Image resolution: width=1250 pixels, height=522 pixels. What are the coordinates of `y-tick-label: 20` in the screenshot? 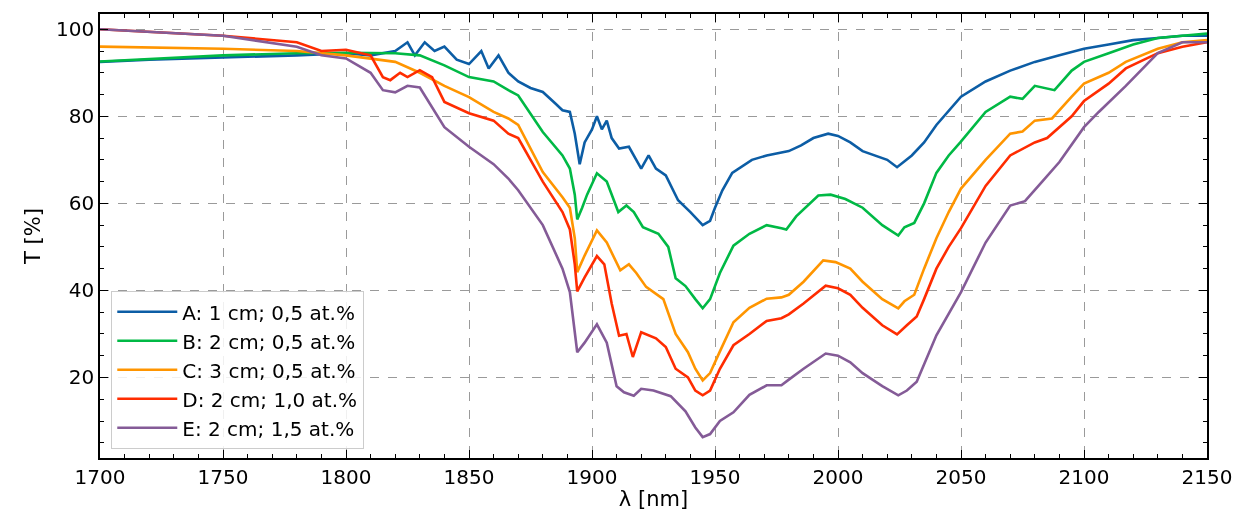 It's located at (81, 377).